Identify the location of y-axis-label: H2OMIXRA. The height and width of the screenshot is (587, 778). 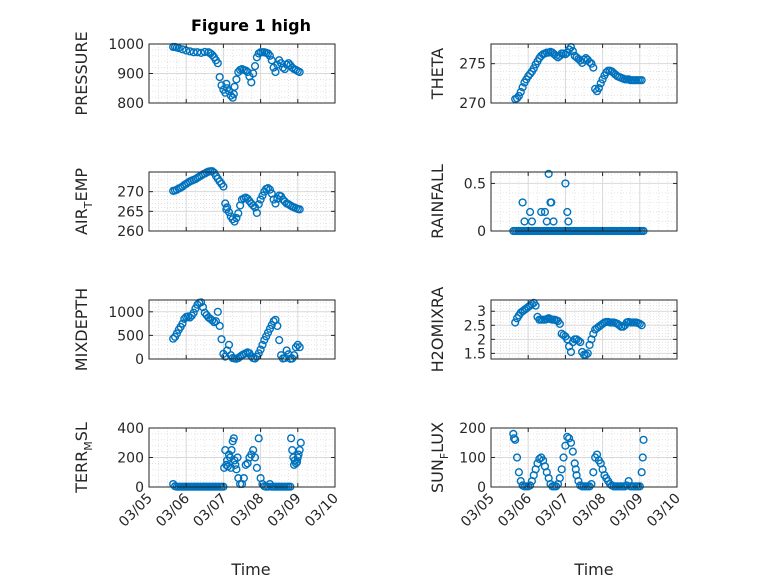
(437, 330).